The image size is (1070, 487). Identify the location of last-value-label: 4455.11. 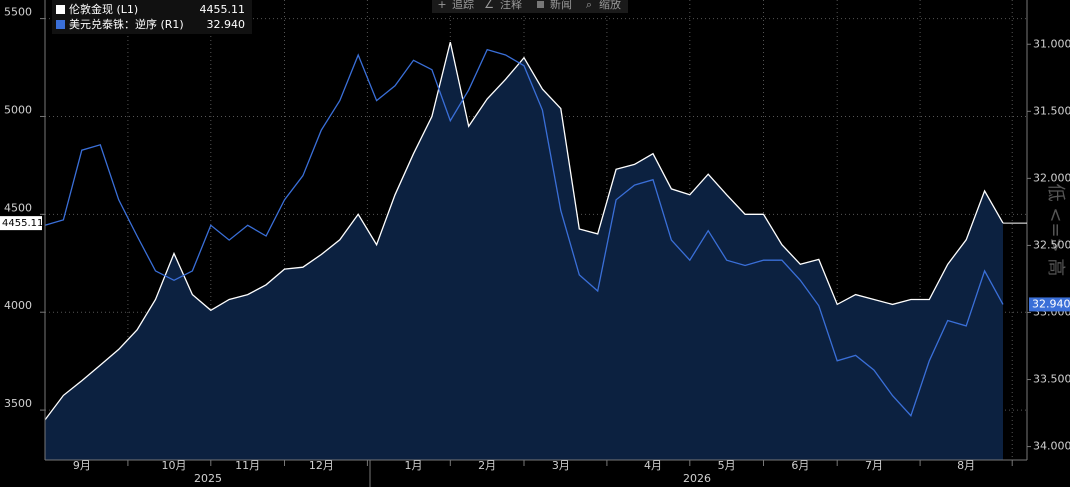
(22, 223).